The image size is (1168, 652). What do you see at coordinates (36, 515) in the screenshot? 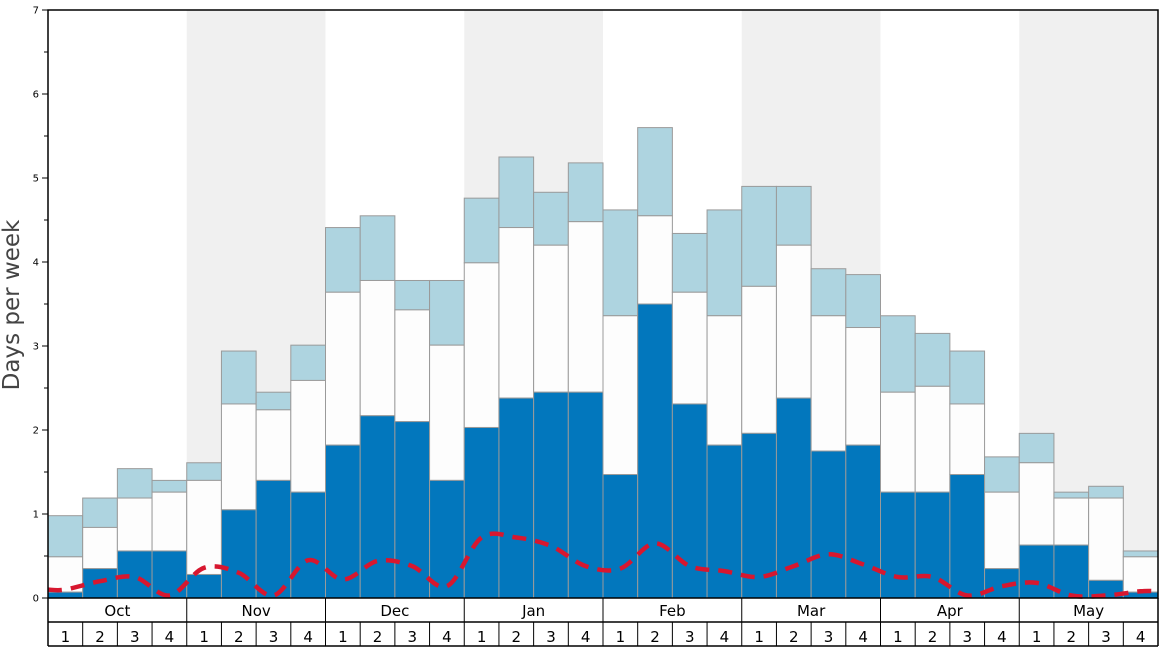
I see `y-tick-label-1: 1` at bounding box center [36, 515].